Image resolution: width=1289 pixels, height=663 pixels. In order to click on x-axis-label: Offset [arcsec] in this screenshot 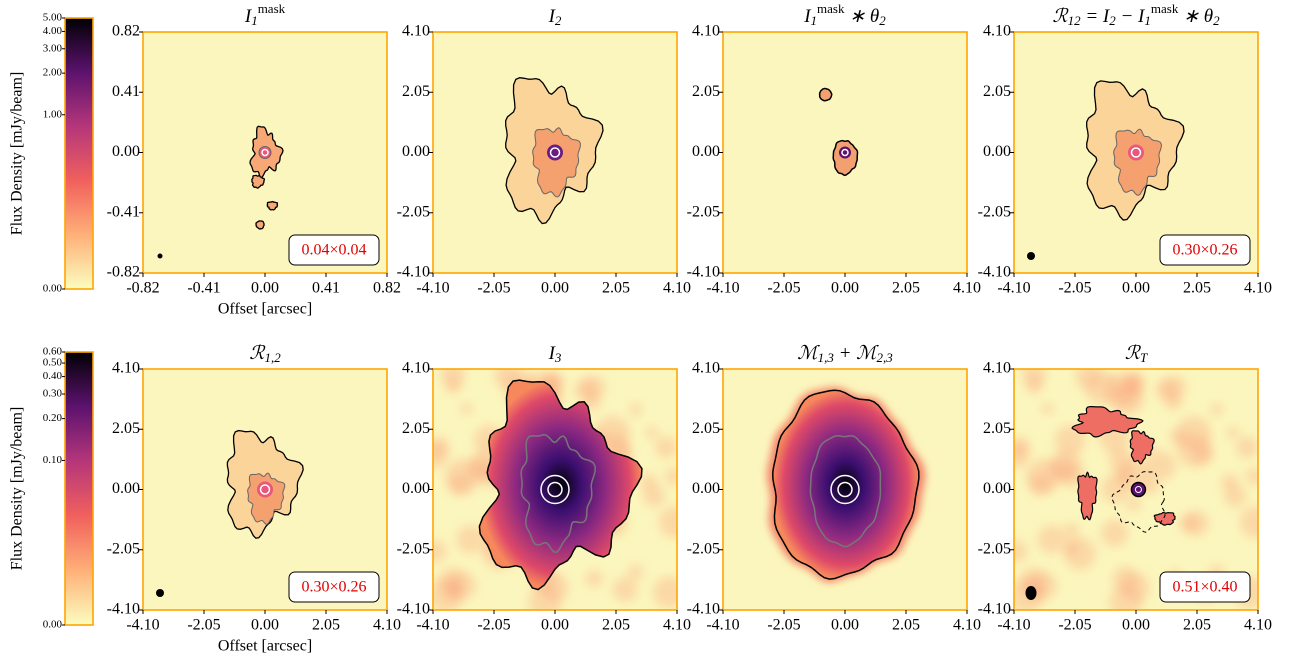, I will do `click(265, 309)`.